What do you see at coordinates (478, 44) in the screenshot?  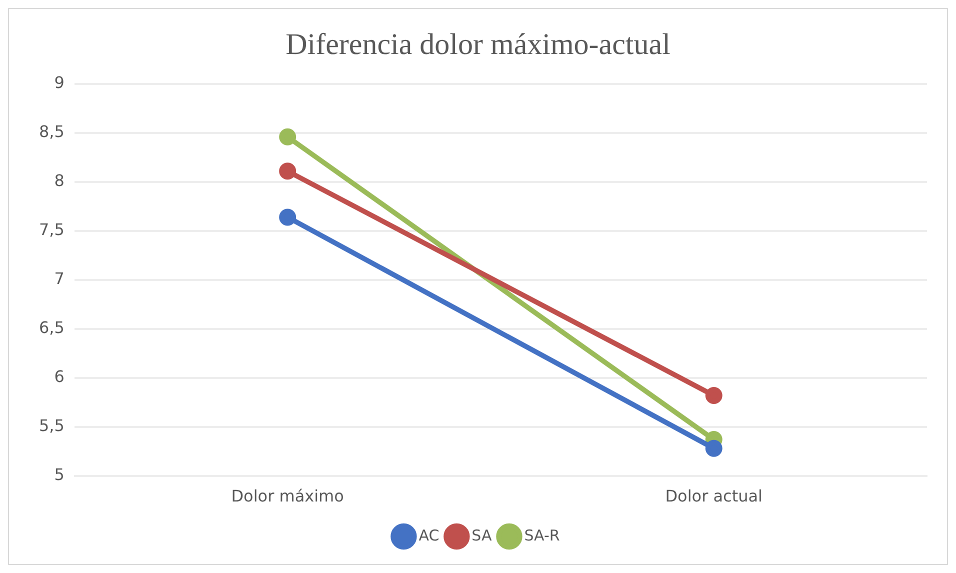 I see `chart-title: Diferencia dolor máximo-actual` at bounding box center [478, 44].